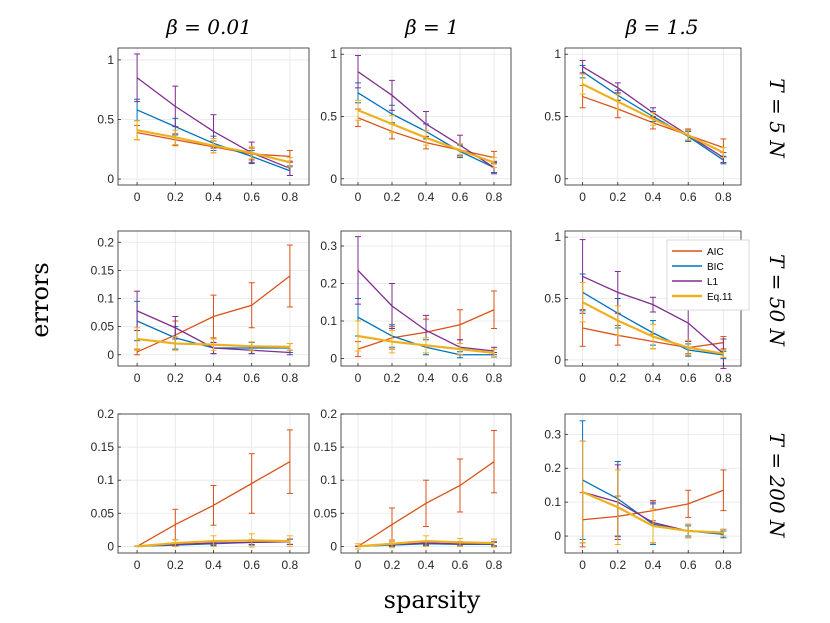  I want to click on panel-r3-c1: 0 0.2 0.4 0.6 0.8 0 0.05 0.1 0.15 0.2, so click(200, 489).